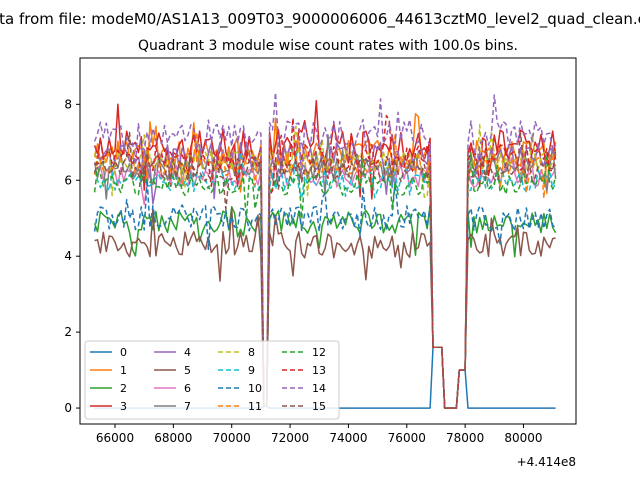 This screenshot has width=640, height=480. Describe the element at coordinates (123, 352) in the screenshot. I see `legend-label: 0` at that location.